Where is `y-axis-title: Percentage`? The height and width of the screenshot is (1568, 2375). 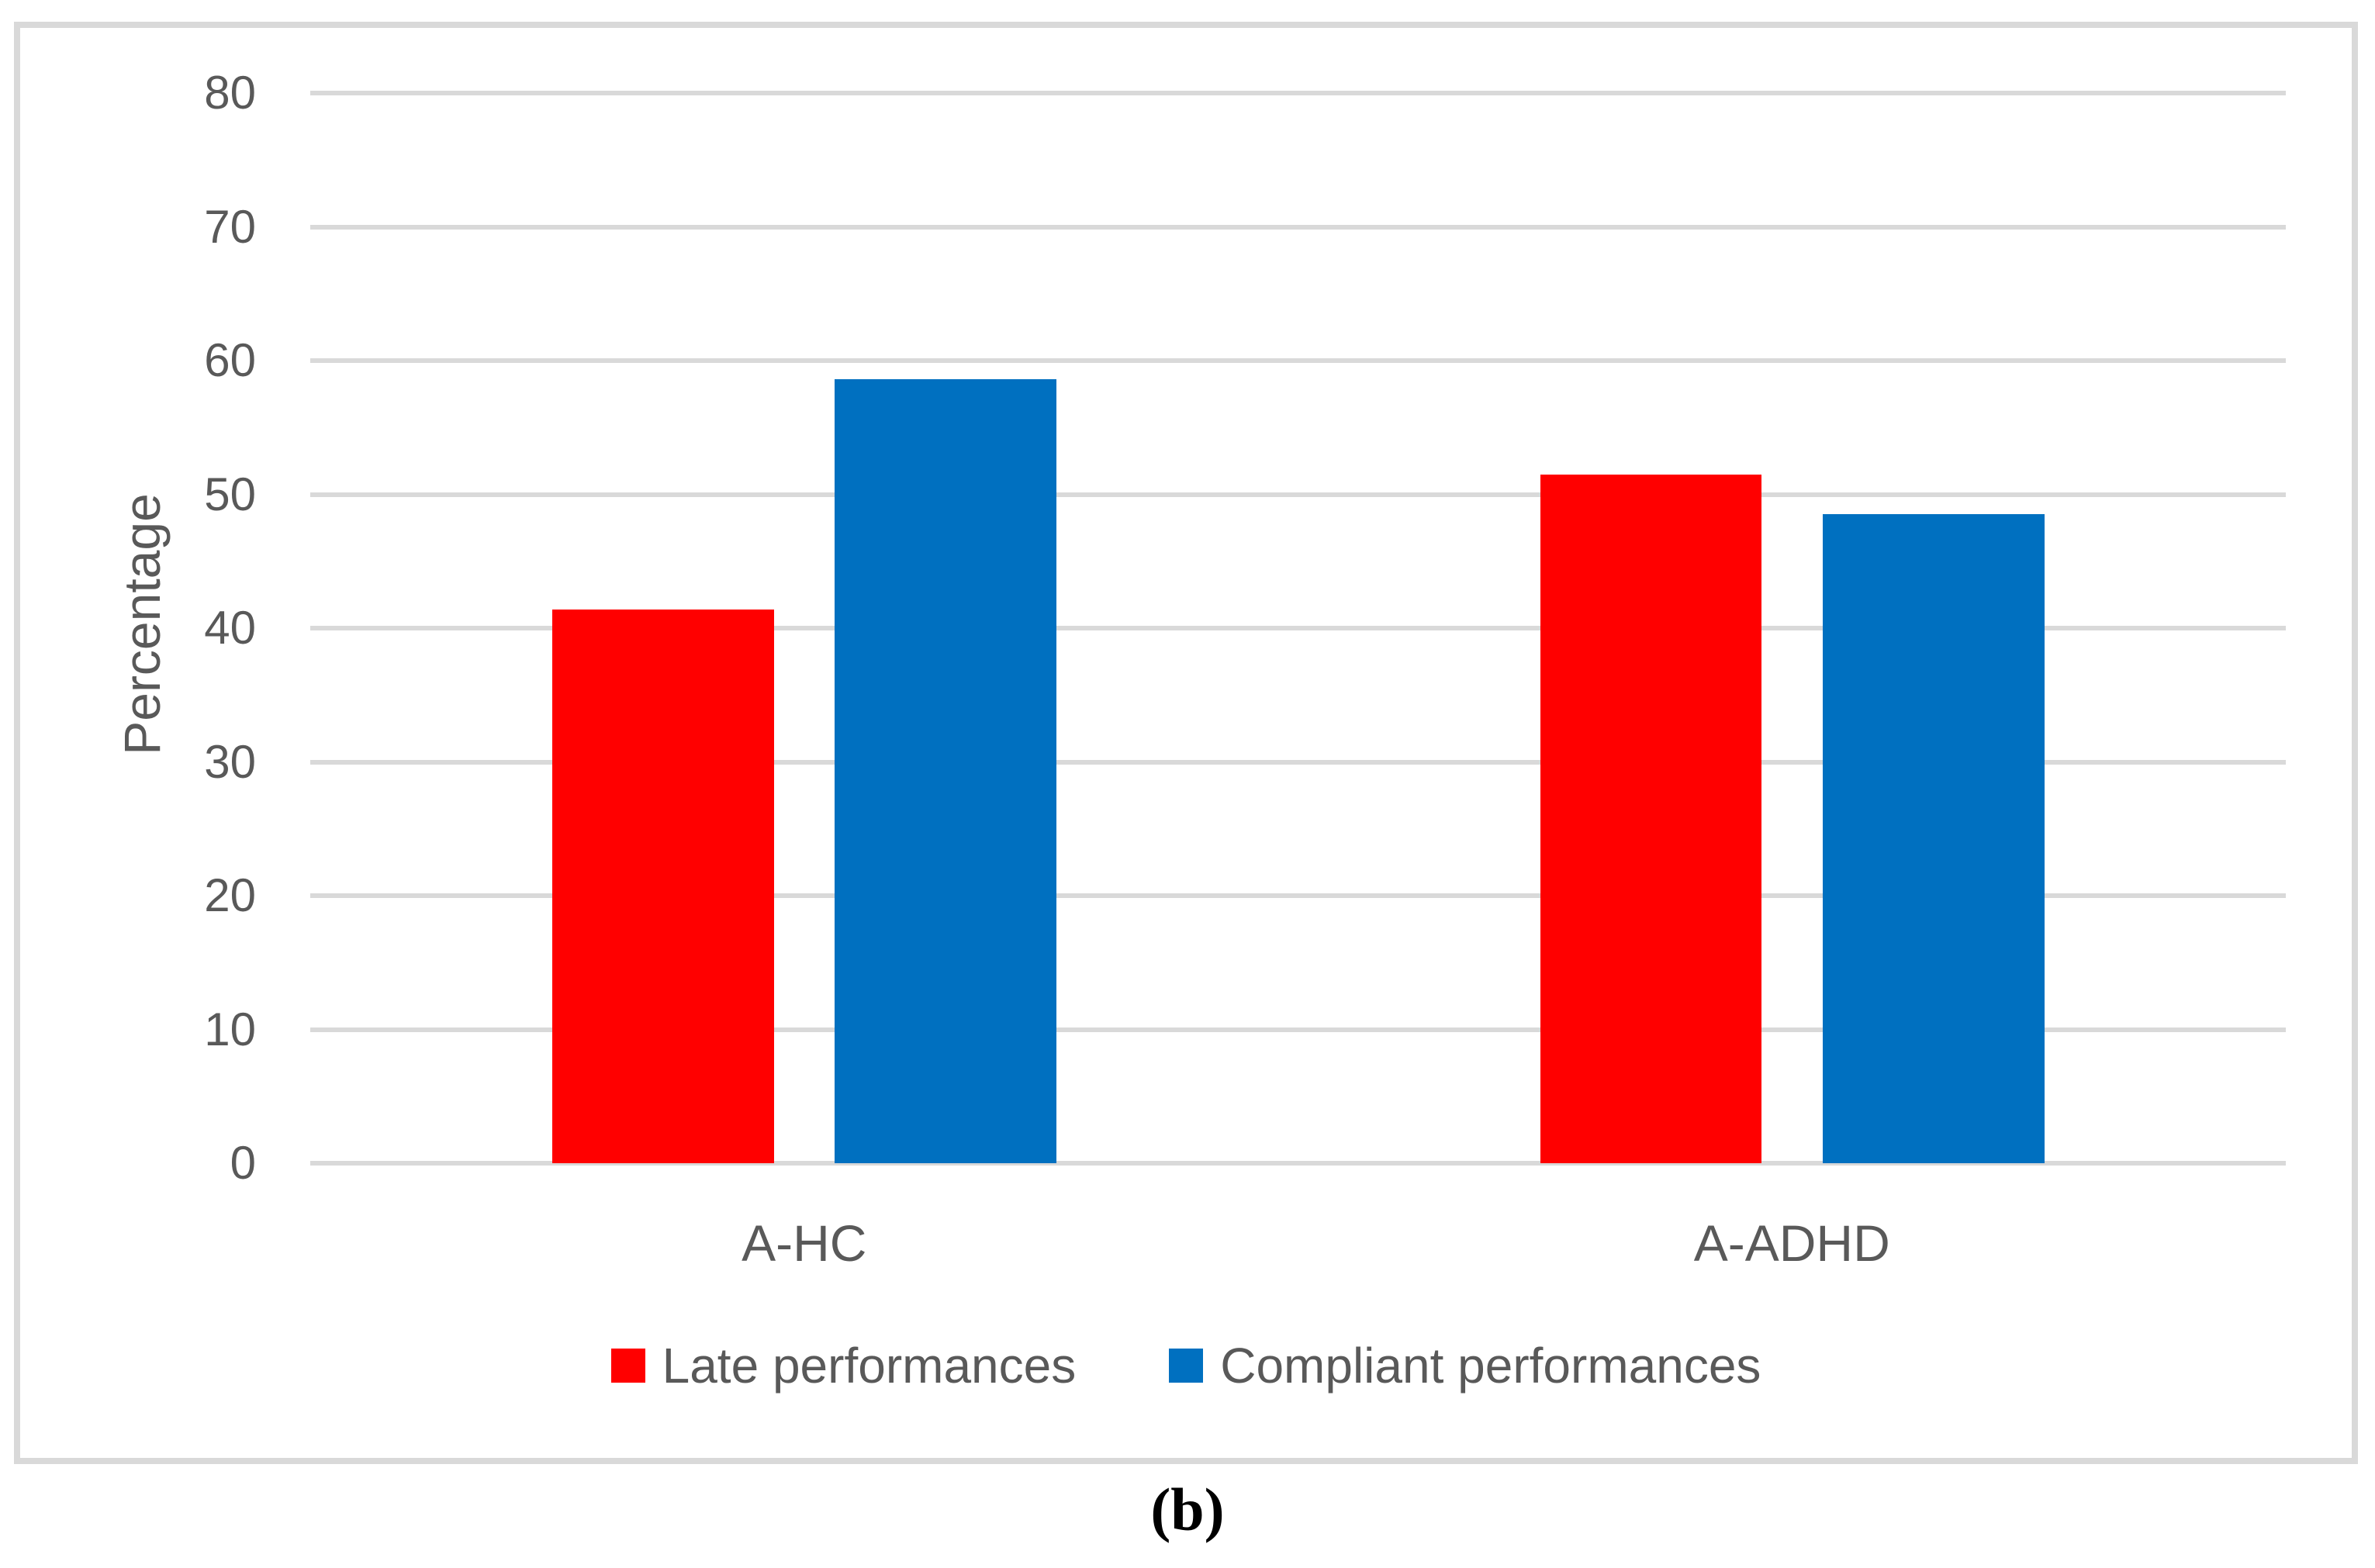
y-axis-title: Percentage is located at coordinates (142, 624).